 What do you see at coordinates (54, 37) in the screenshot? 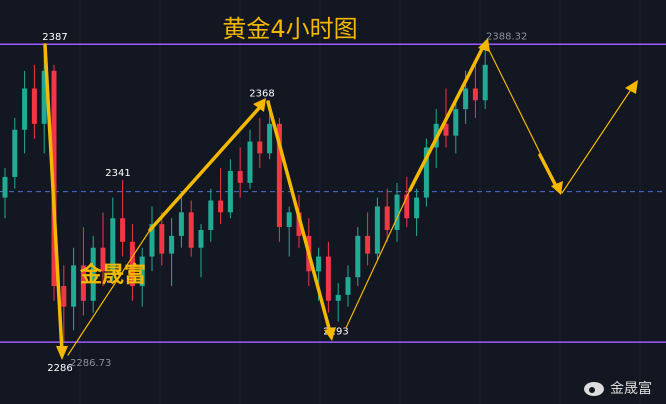
I see `swing-label: 2387` at bounding box center [54, 37].